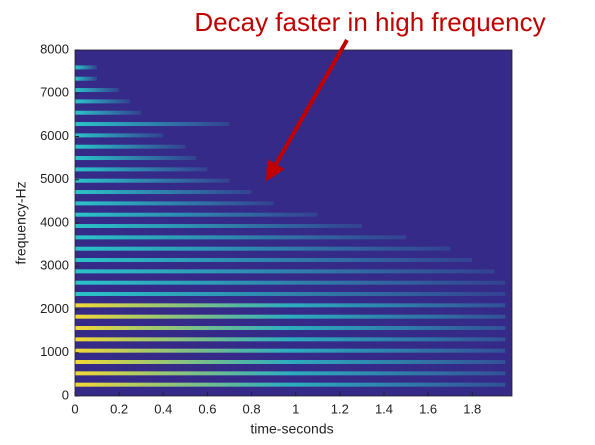 The height and width of the screenshot is (445, 595). I want to click on x-tick-label: 1.6, so click(428, 408).